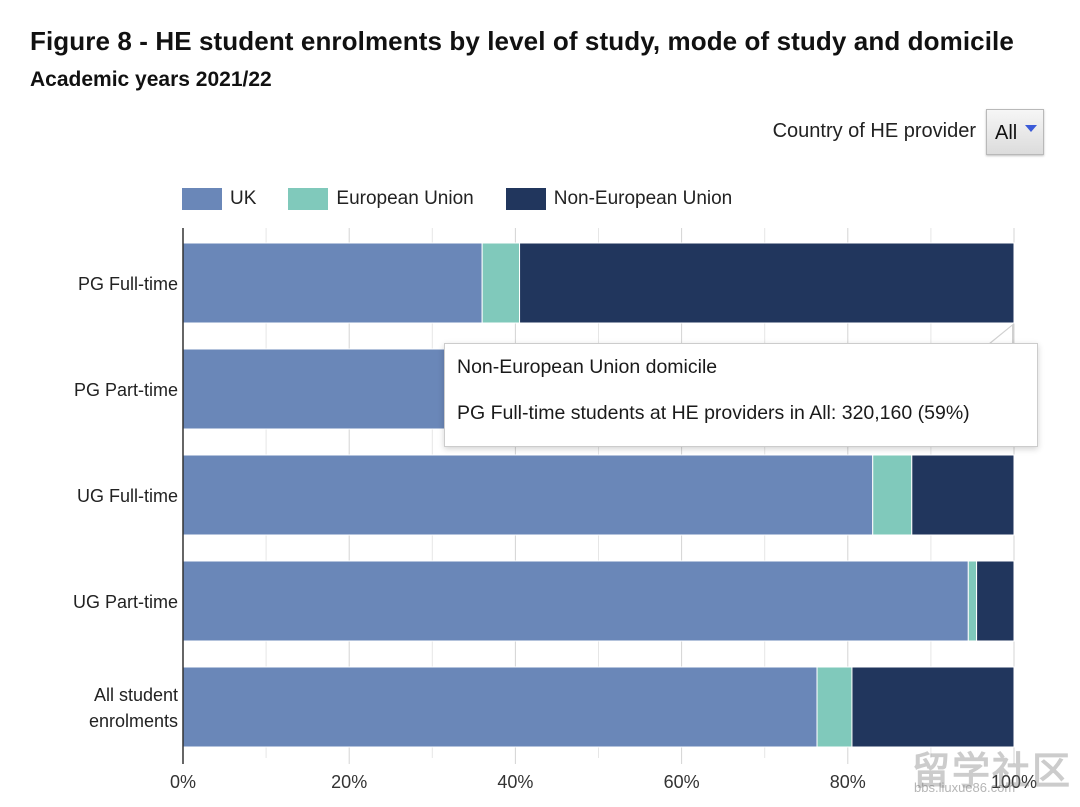 The image size is (1080, 807). What do you see at coordinates (965, 787) in the screenshot?
I see `watermark-url: bbs.liuxue86.com` at bounding box center [965, 787].